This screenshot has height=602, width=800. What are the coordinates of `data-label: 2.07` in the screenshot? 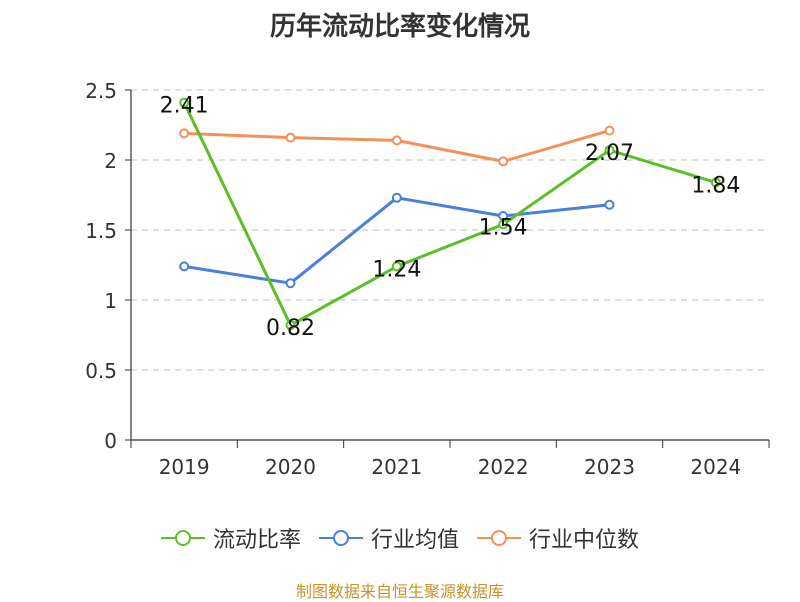 It's located at (609, 153).